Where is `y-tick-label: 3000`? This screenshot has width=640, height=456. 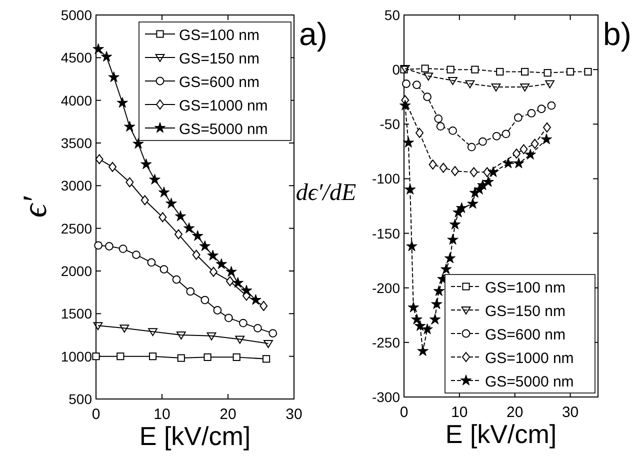
y-tick-label: 3000 is located at coordinates (76, 186).